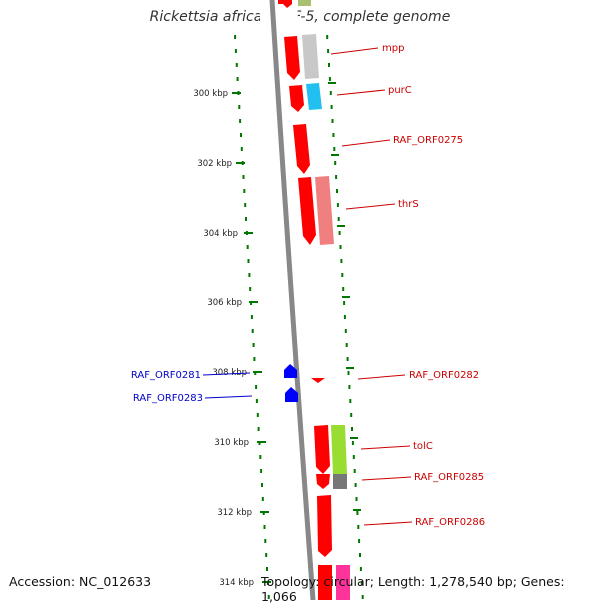 This screenshot has height=604, width=600. Describe the element at coordinates (449, 477) in the screenshot. I see `gene-label-orf285: RAF_ORF0285` at that location.